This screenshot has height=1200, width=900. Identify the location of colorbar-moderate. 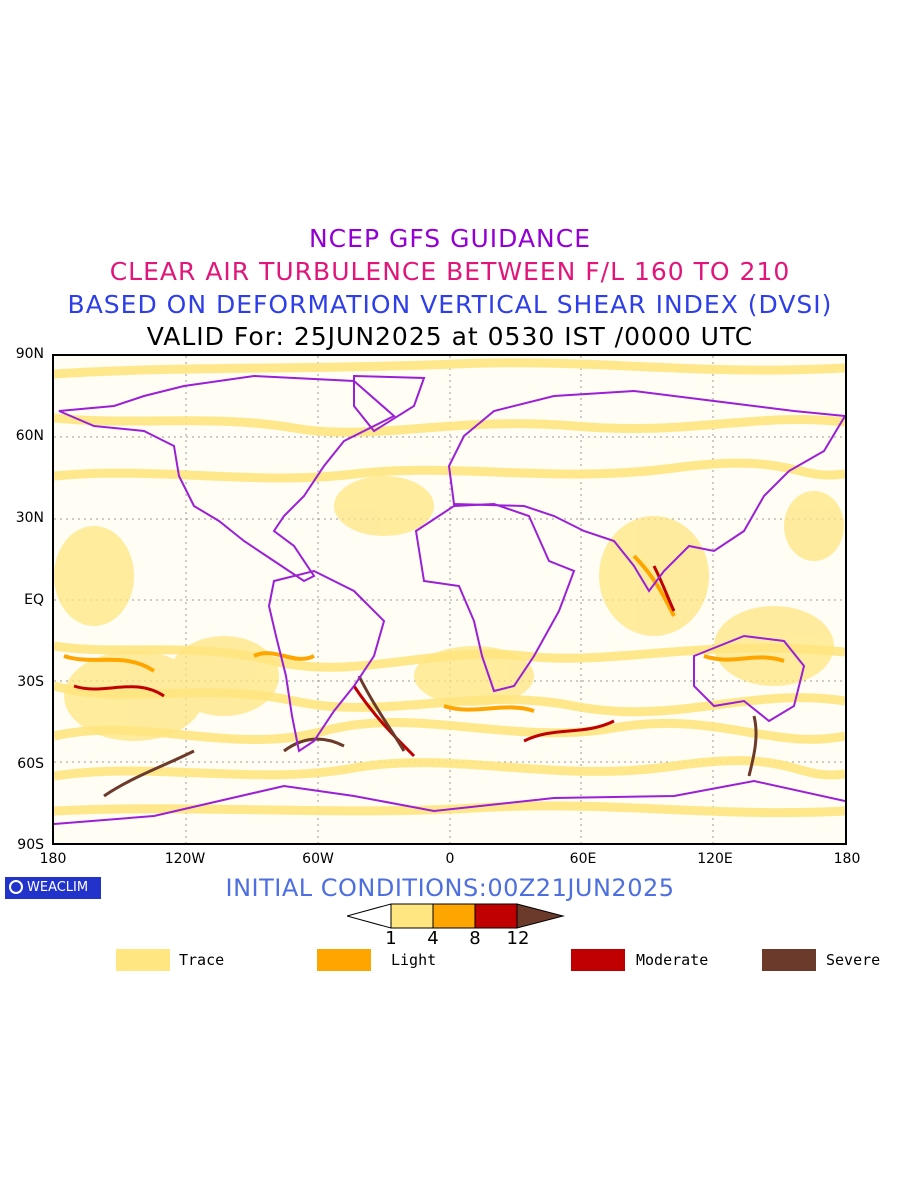
(496, 916).